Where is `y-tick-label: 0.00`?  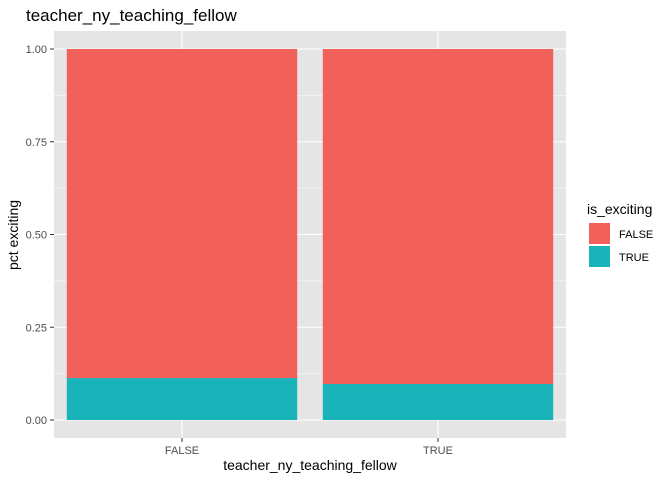 y-tick-label: 0.00 is located at coordinates (36, 421).